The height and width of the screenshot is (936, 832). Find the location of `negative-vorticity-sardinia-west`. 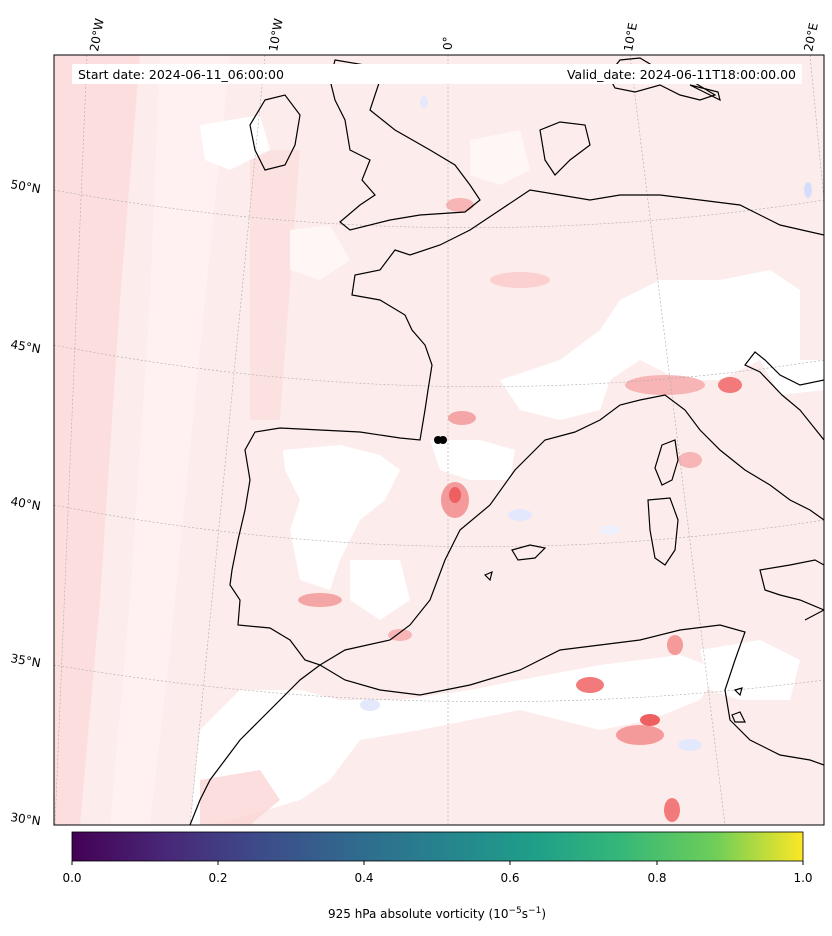

negative-vorticity-sardinia-west is located at coordinates (610, 530).